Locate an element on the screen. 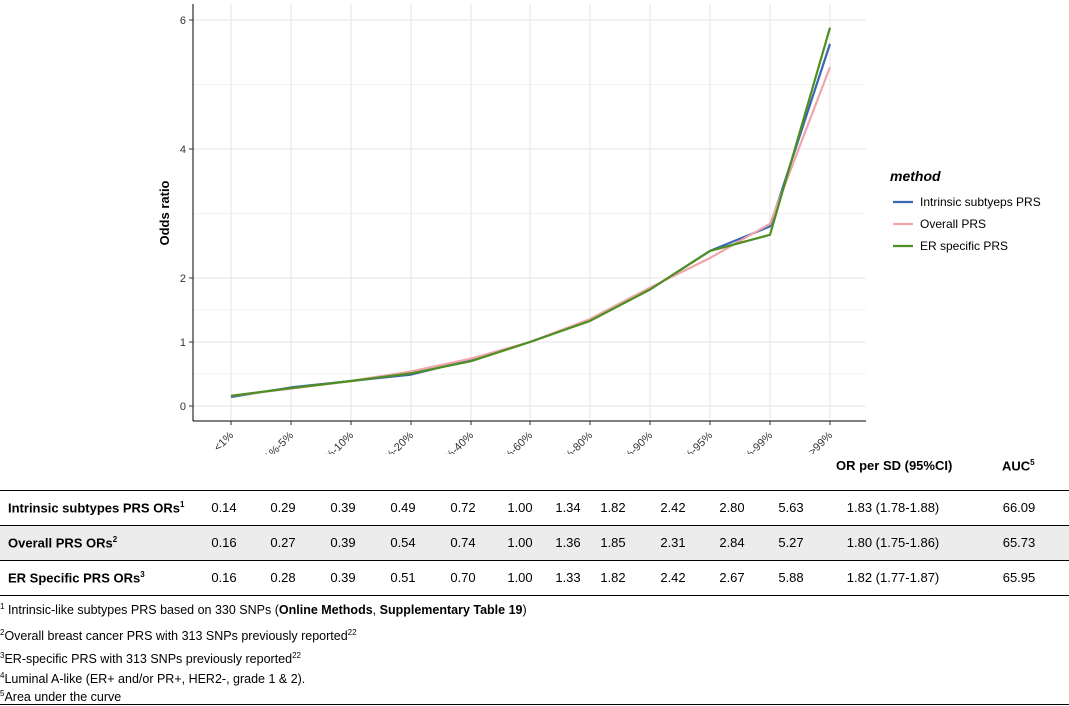 This screenshot has height=706, width=1069. header-auc-sup: 5 is located at coordinates (1032, 462).